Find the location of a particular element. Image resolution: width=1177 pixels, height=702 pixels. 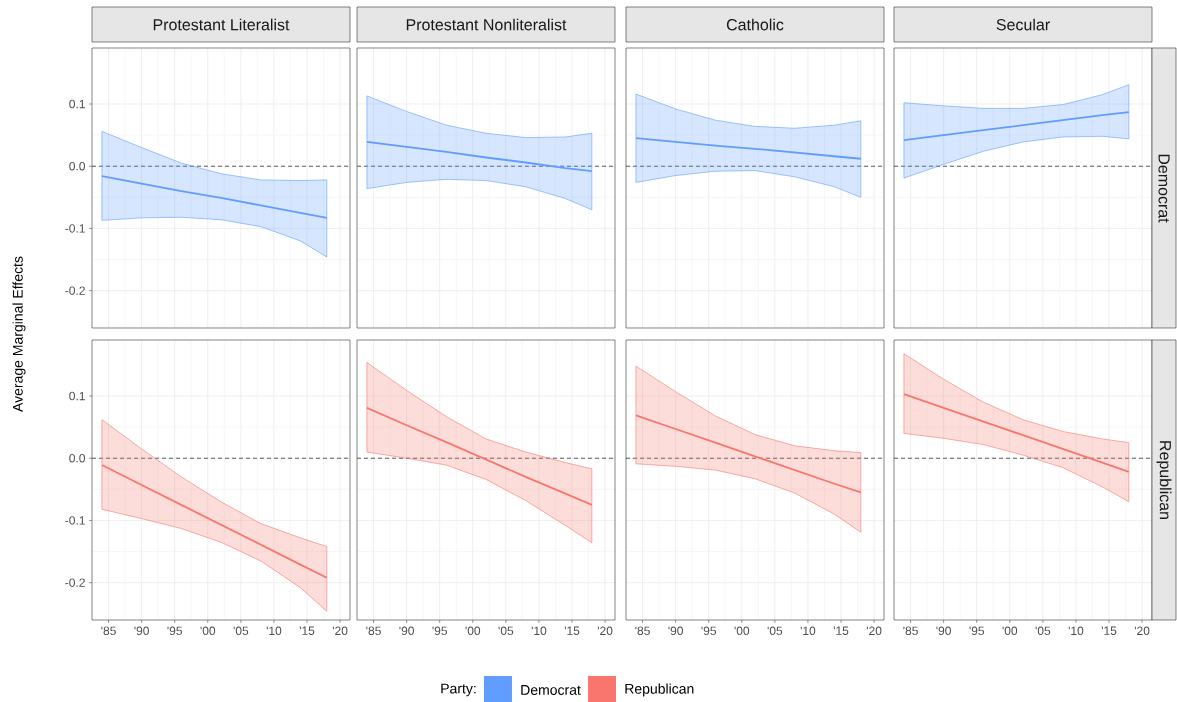

legend-label: Republican is located at coordinates (659, 690).